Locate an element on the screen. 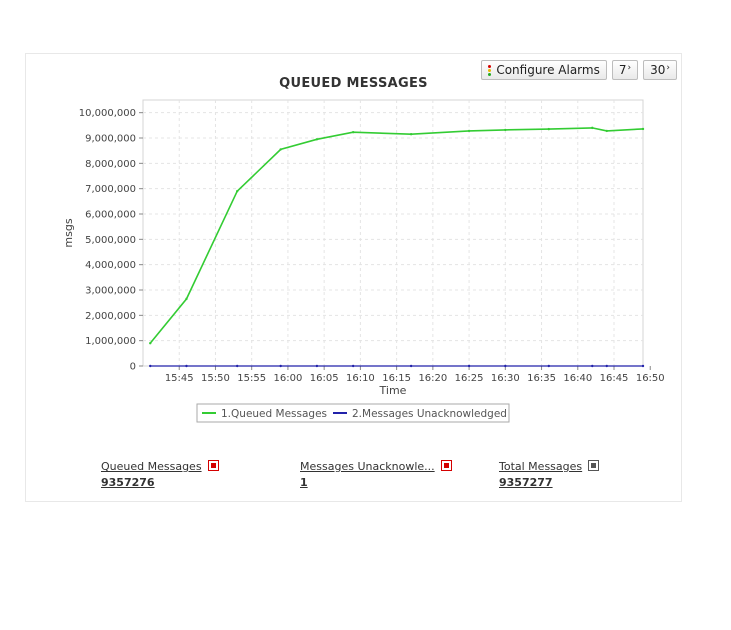 The height and width of the screenshot is (630, 731). legend-box is located at coordinates (353, 413).